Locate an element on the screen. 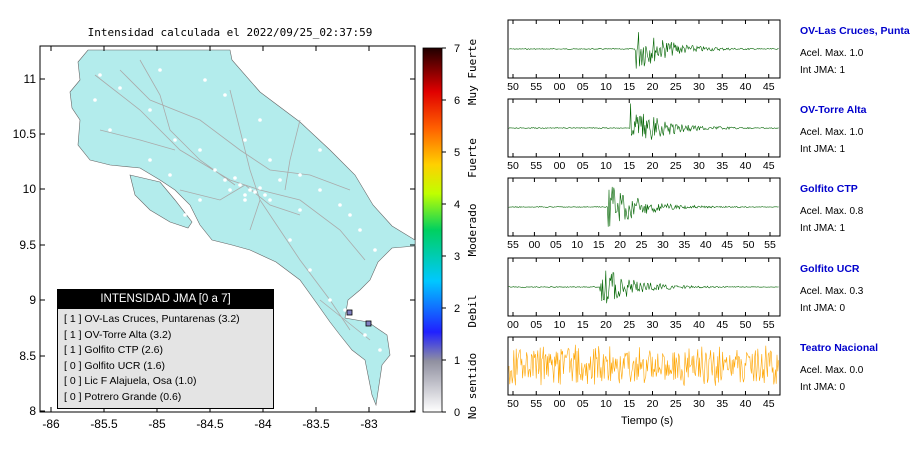 Image resolution: width=910 pixels, height=460 pixels. colorbar-tick-label: 3 is located at coordinates (457, 257).